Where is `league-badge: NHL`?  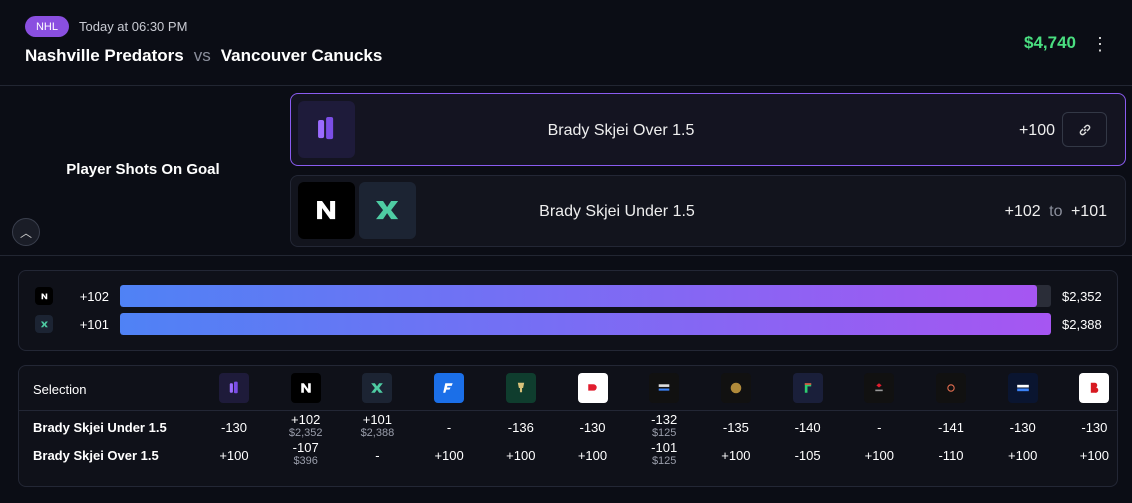
league-badge: NHL is located at coordinates (47, 26).